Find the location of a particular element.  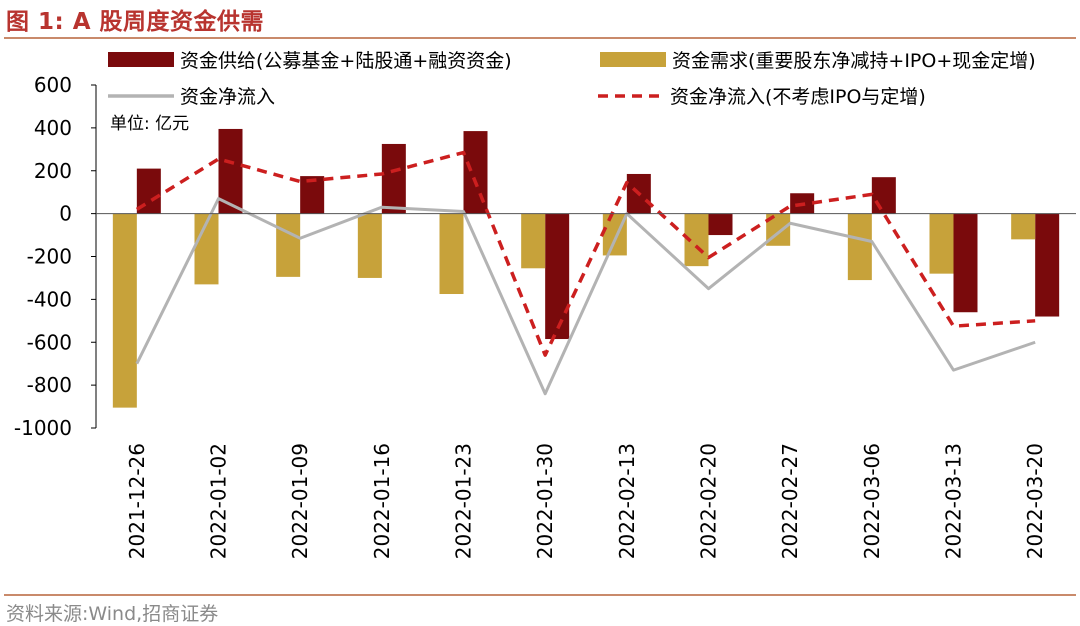

x-tick-label: 2022-01-30 is located at coordinates (545, 501).